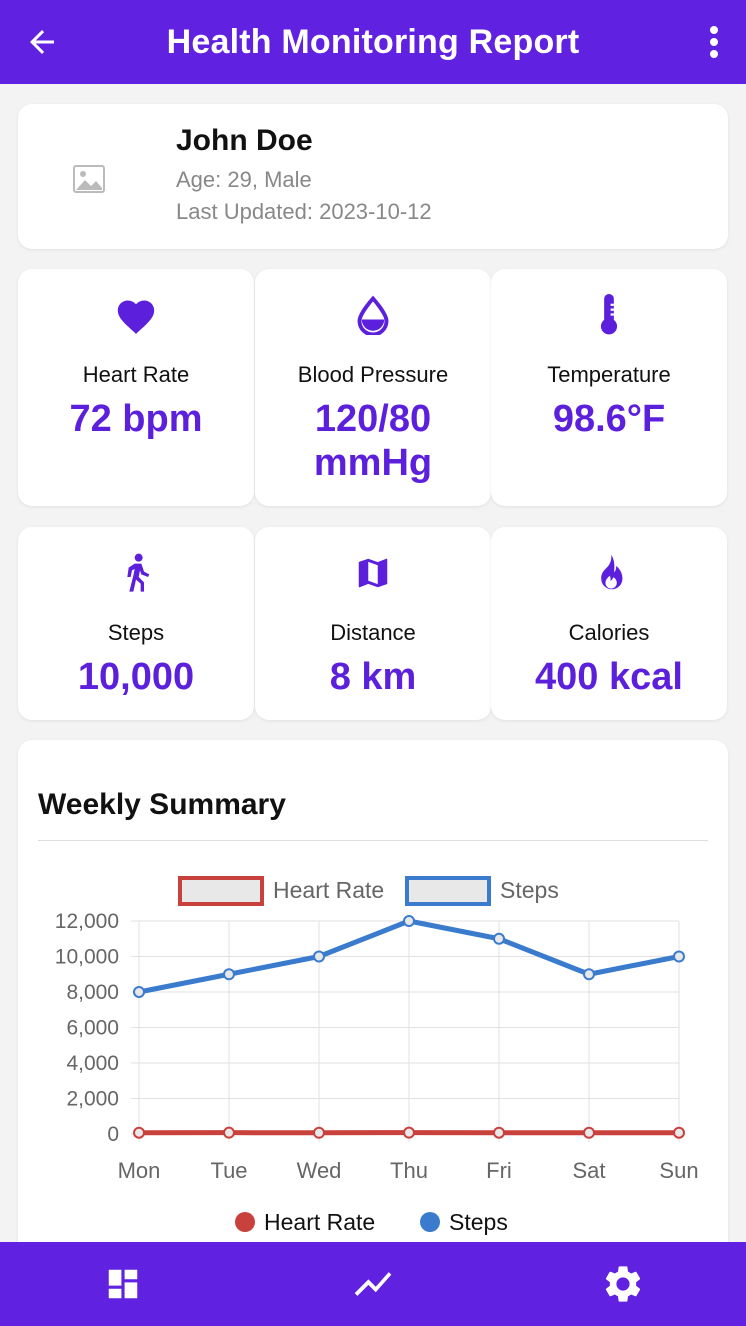  What do you see at coordinates (373, 315) in the screenshot?
I see `drop-icon` at bounding box center [373, 315].